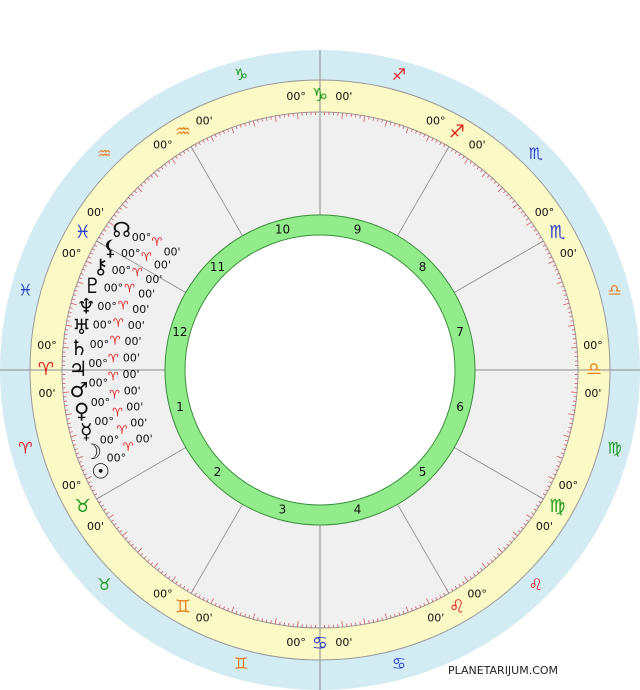 This screenshot has height=690, width=640. I want to click on planet-glyph: ☉, so click(100, 471).